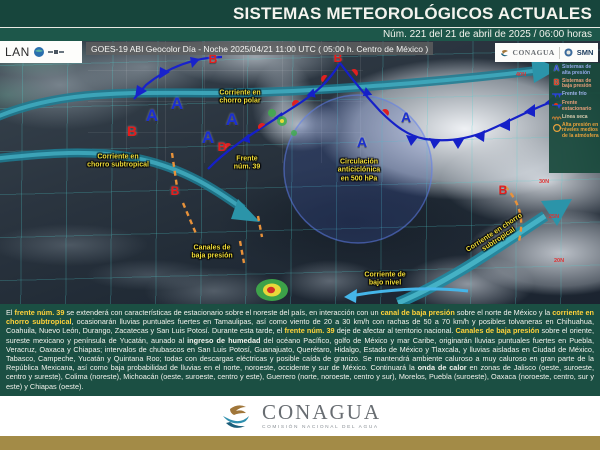  Describe the element at coordinates (130, 185) in the screenshot. I see `subtropical-jet-arrow-left` at that location.